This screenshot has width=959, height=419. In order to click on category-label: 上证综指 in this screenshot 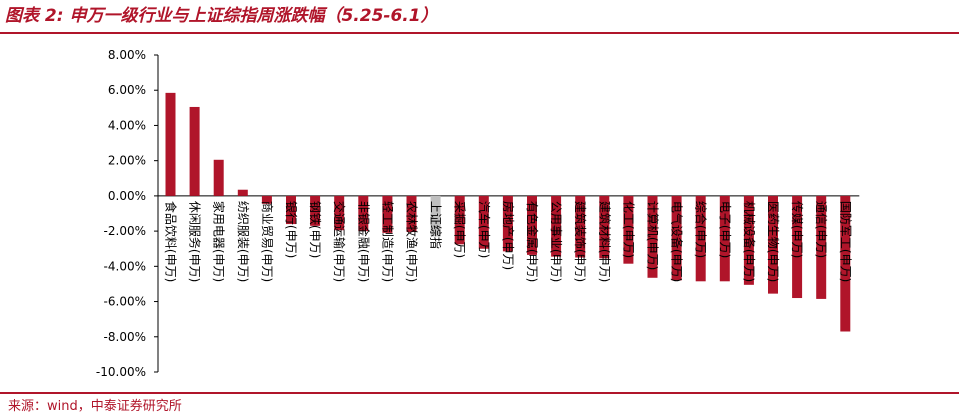, I will do `click(436, 225)`.